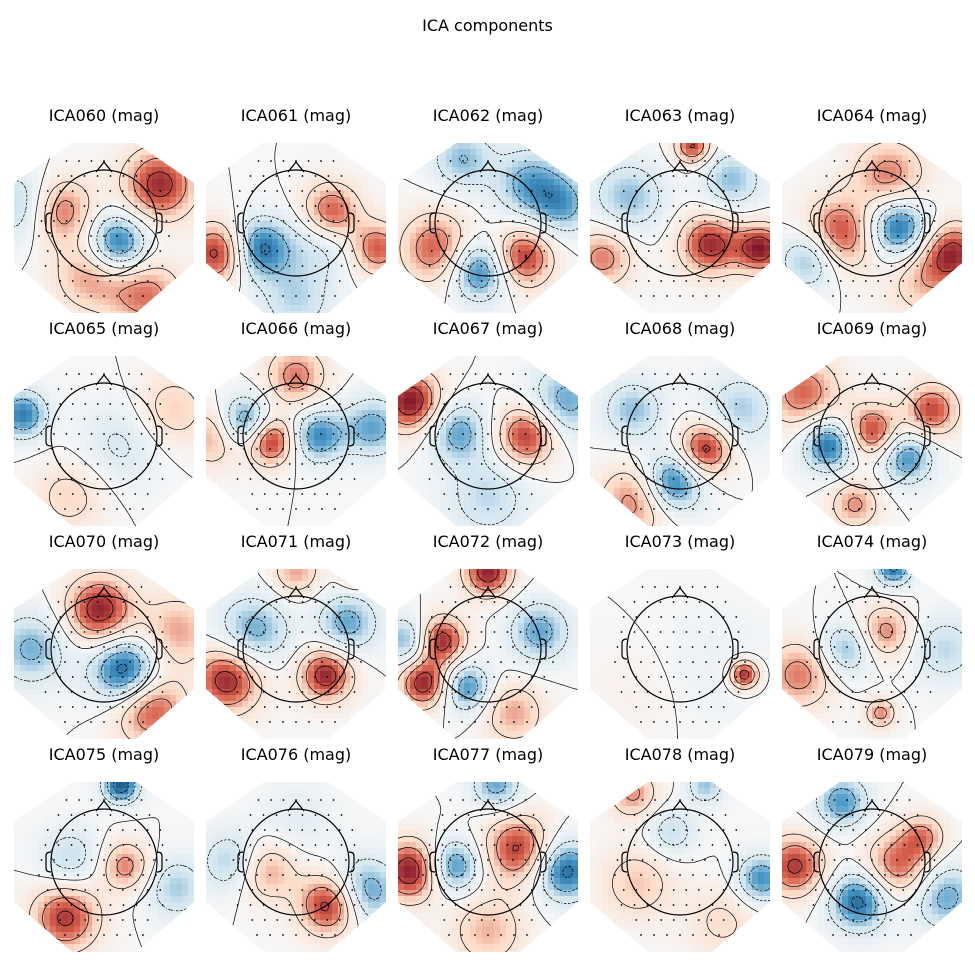  I want to click on ear-right, so click(927, 862).